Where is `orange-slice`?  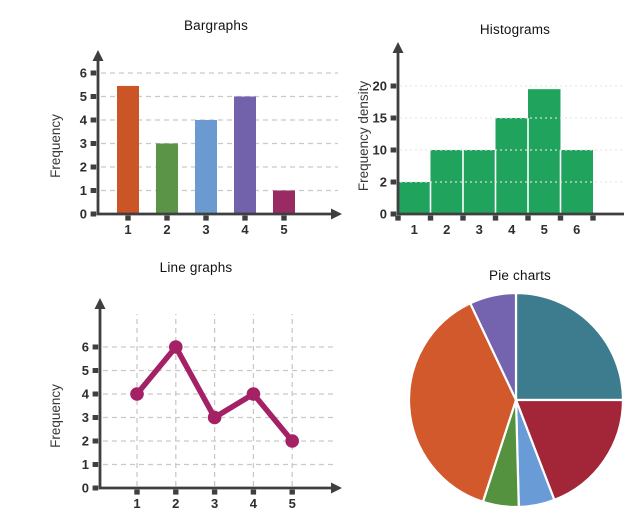 orange-slice is located at coordinates (462, 402).